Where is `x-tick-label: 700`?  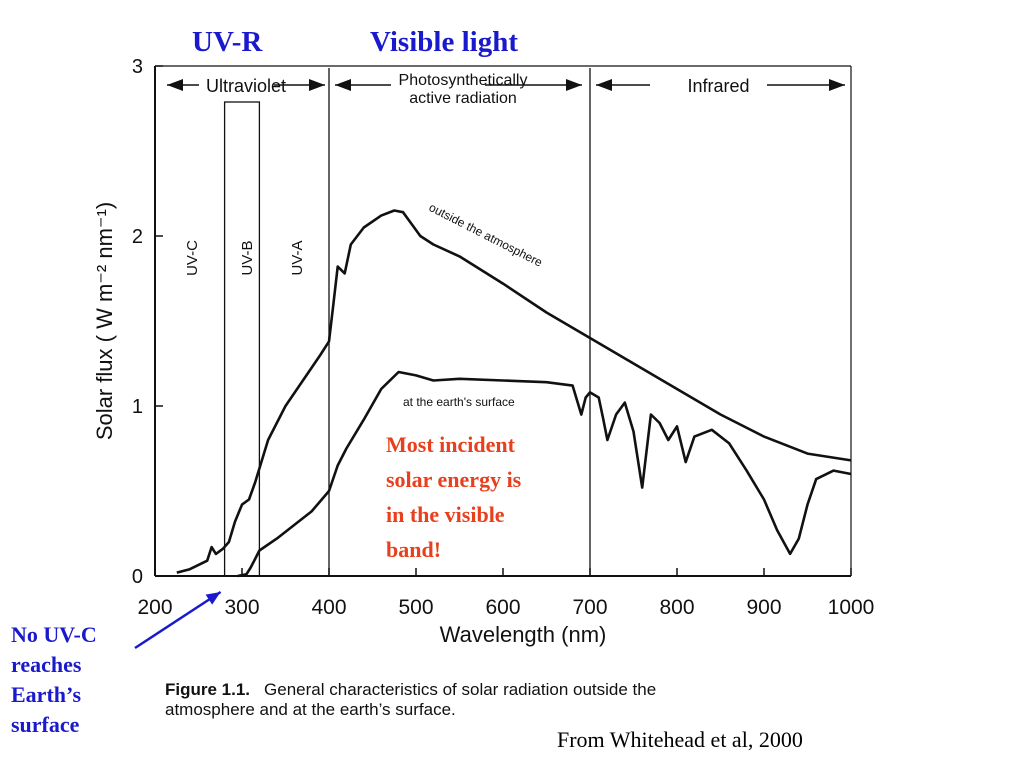 x-tick-label: 700 is located at coordinates (589, 607).